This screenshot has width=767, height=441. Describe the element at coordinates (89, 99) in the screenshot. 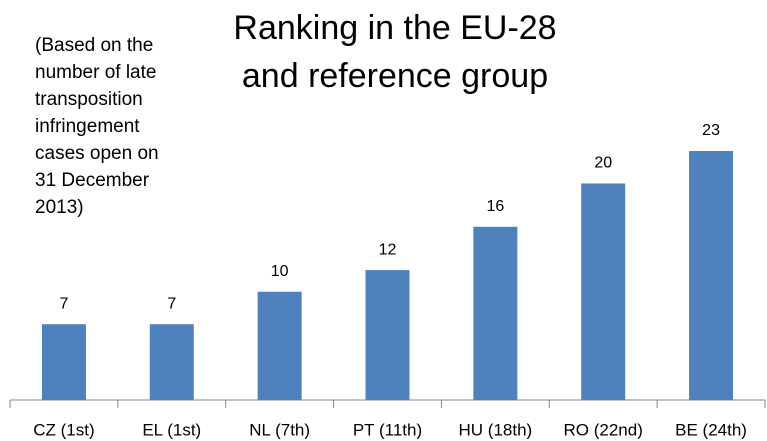

I see `annotation: transposition` at that location.